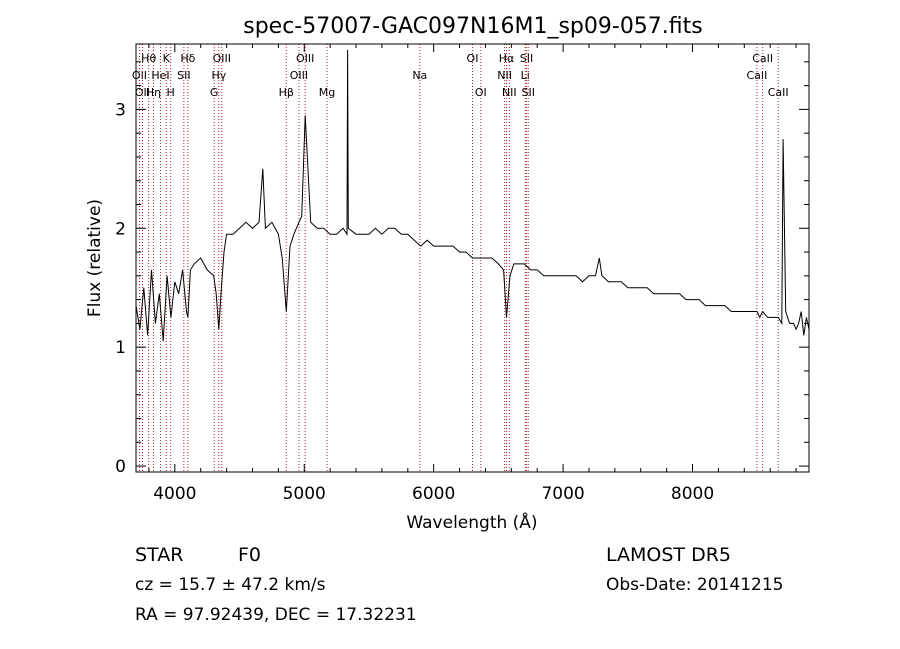 Image resolution: width=900 pixels, height=649 pixels. Describe the element at coordinates (668, 555) in the screenshot. I see `survey-name: LAMOST DR5` at that location.